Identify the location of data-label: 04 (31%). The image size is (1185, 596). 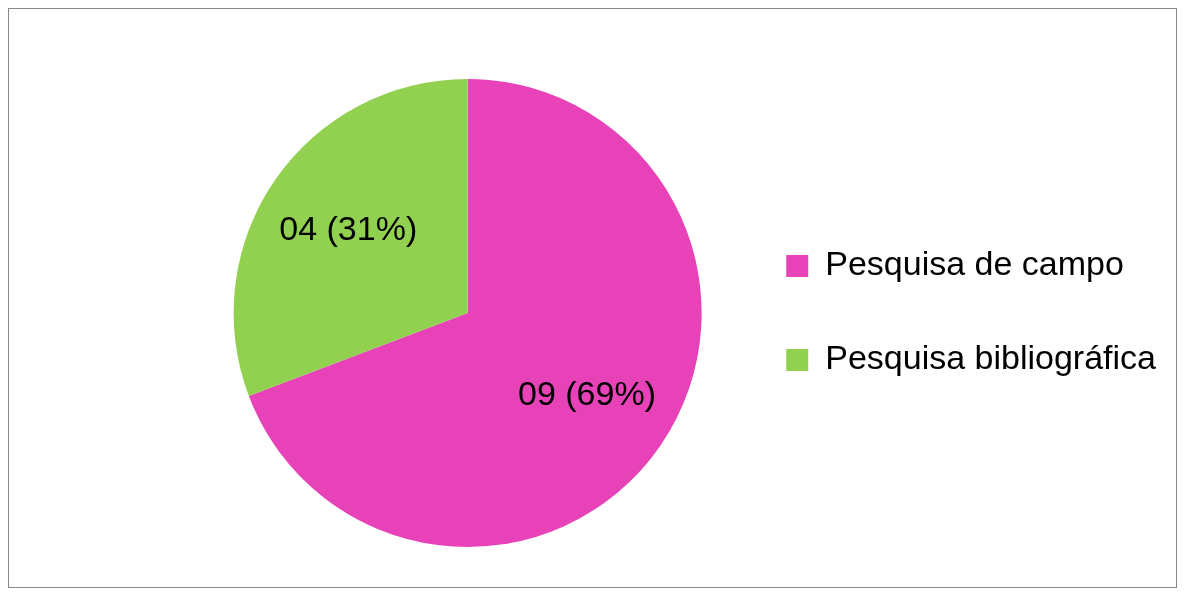
(348, 227).